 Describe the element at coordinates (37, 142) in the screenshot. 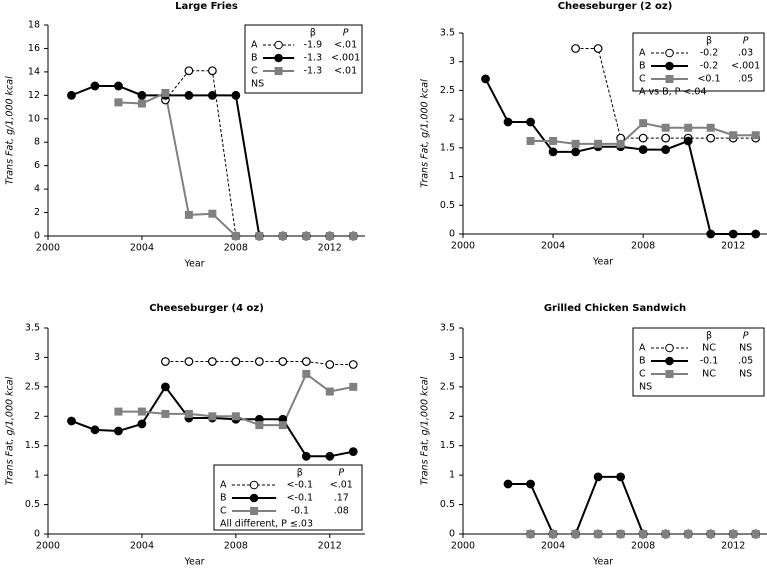

I see `y-tick-label: 8` at that location.